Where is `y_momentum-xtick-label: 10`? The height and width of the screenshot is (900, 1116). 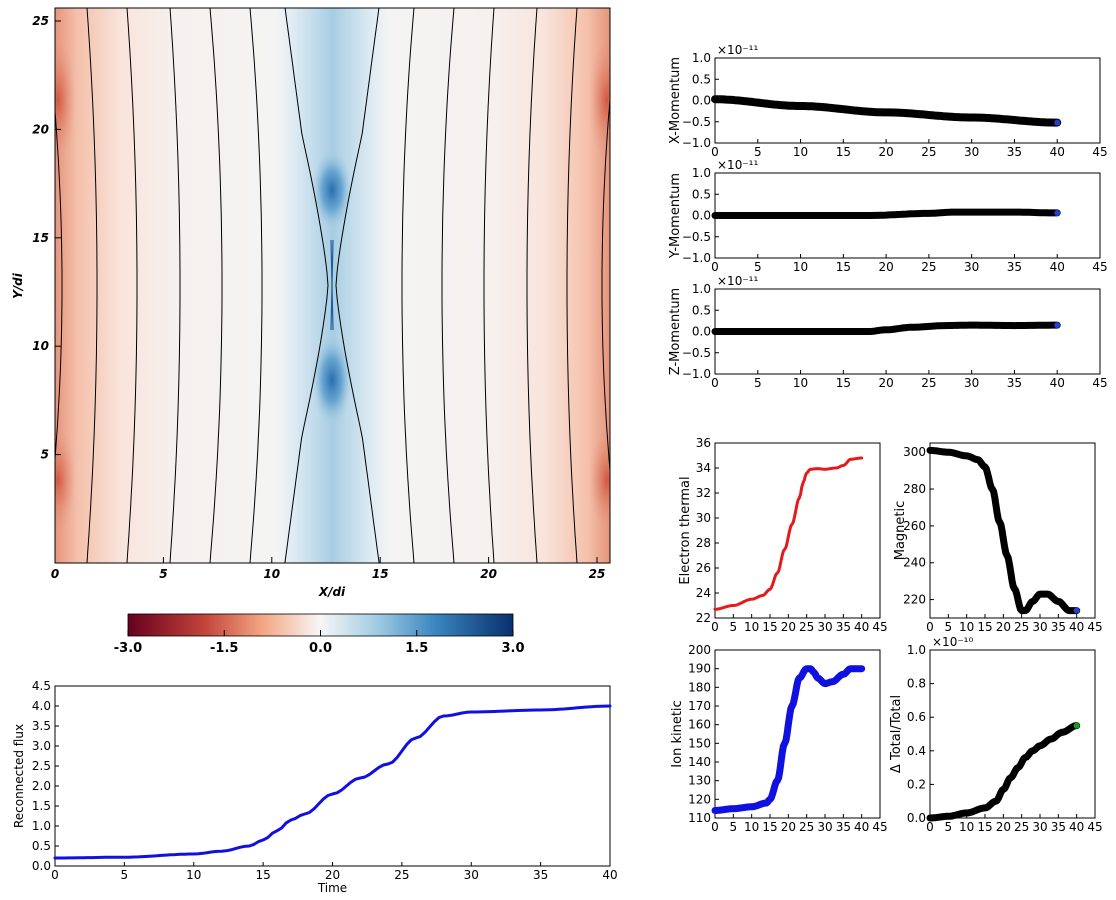
y_momentum-xtick-label: 10 is located at coordinates (800, 267).